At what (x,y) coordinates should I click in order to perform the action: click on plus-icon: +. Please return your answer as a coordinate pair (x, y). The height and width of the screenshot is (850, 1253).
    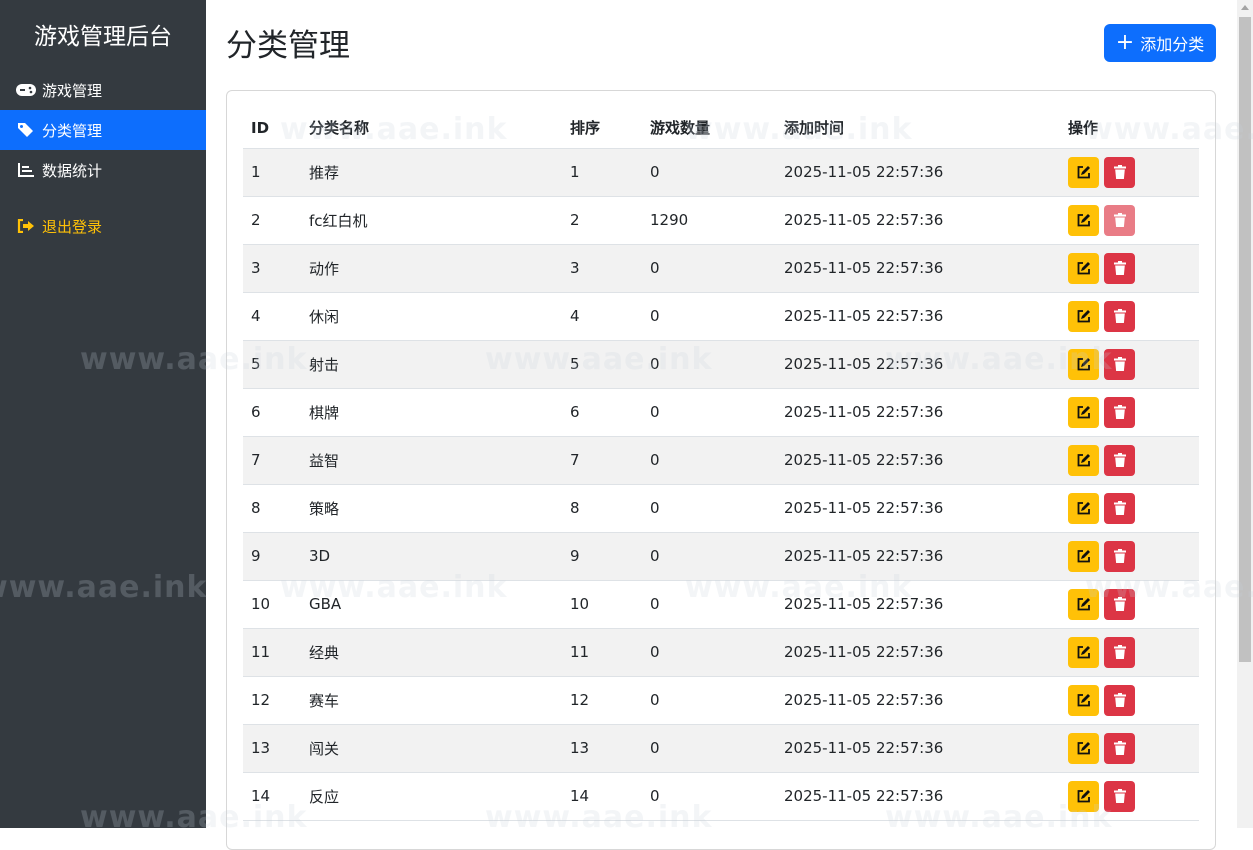
    Looking at the image, I should click on (1125, 42).